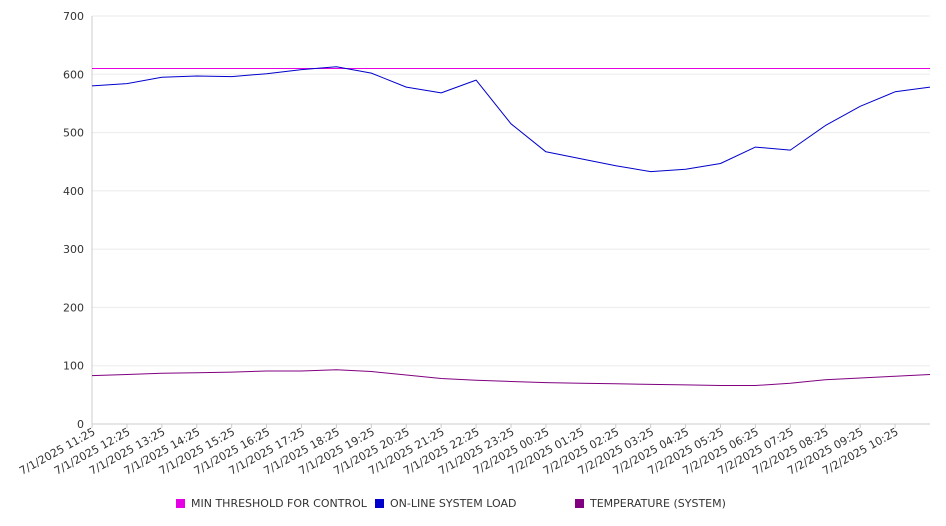  What do you see at coordinates (80, 424) in the screenshot?
I see `y-tick-label: 0` at bounding box center [80, 424].